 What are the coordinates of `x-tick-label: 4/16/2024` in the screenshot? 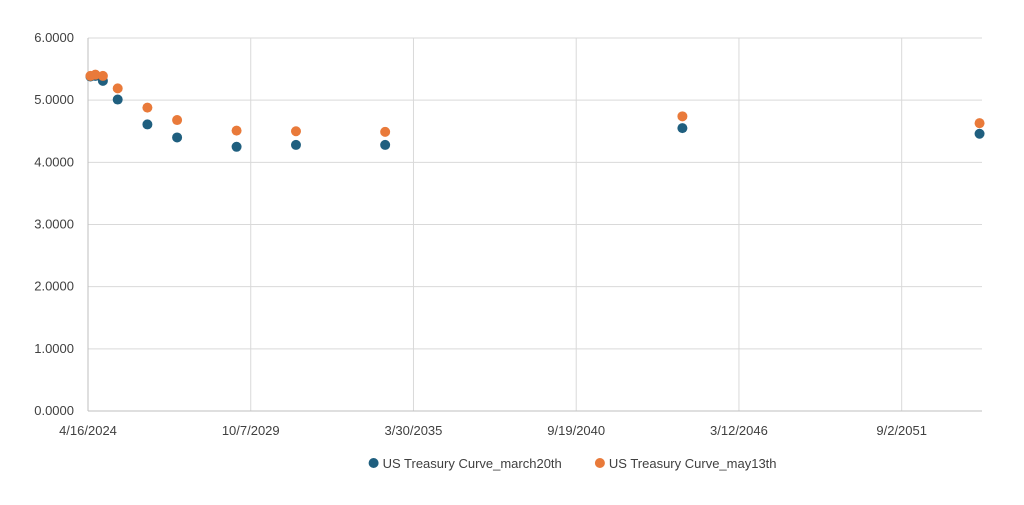 It's located at (88, 430).